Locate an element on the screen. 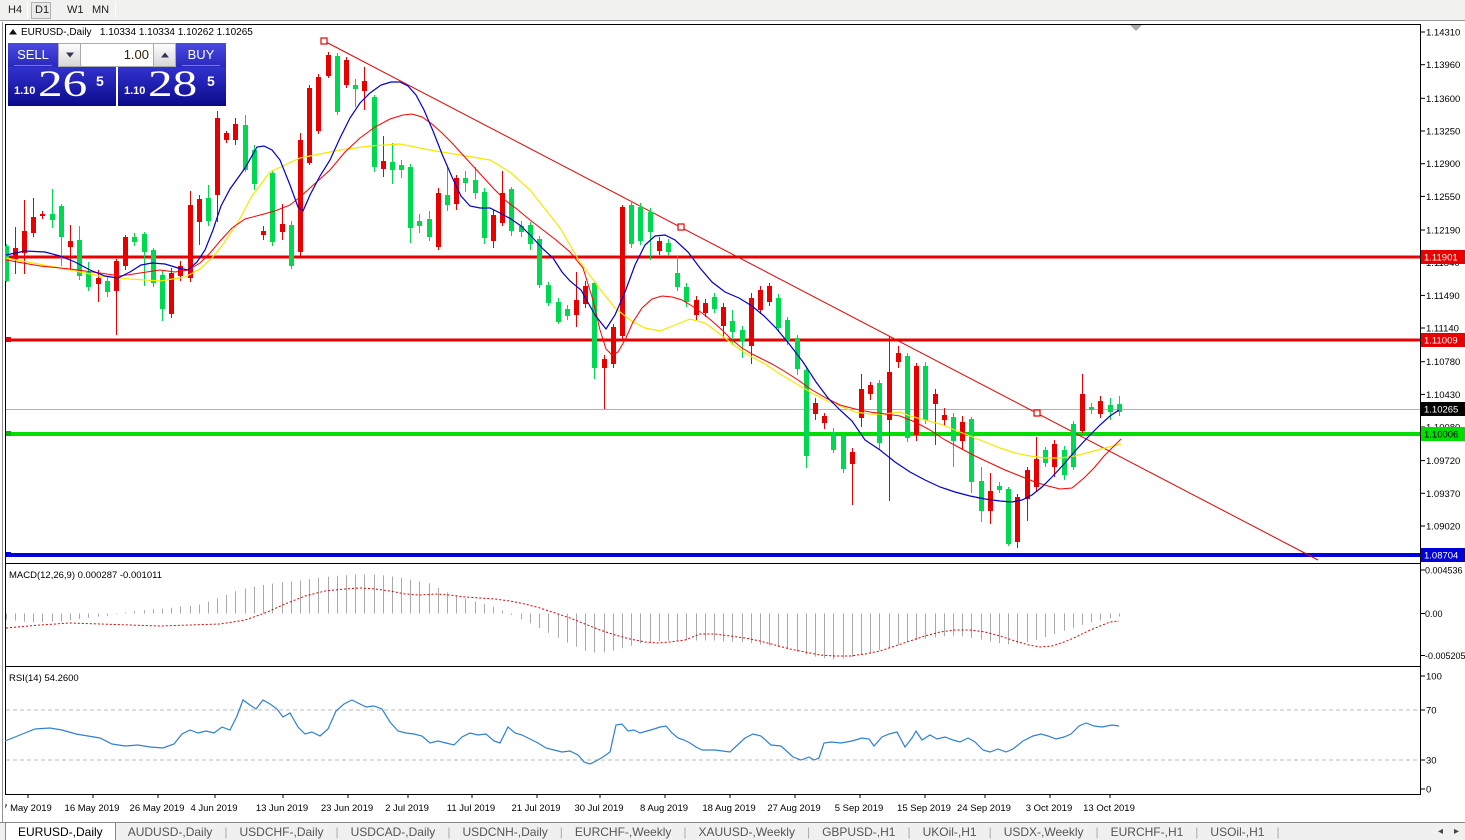 The image size is (1465, 840). svg-text: 18 Aug 2019 is located at coordinates (728, 808).